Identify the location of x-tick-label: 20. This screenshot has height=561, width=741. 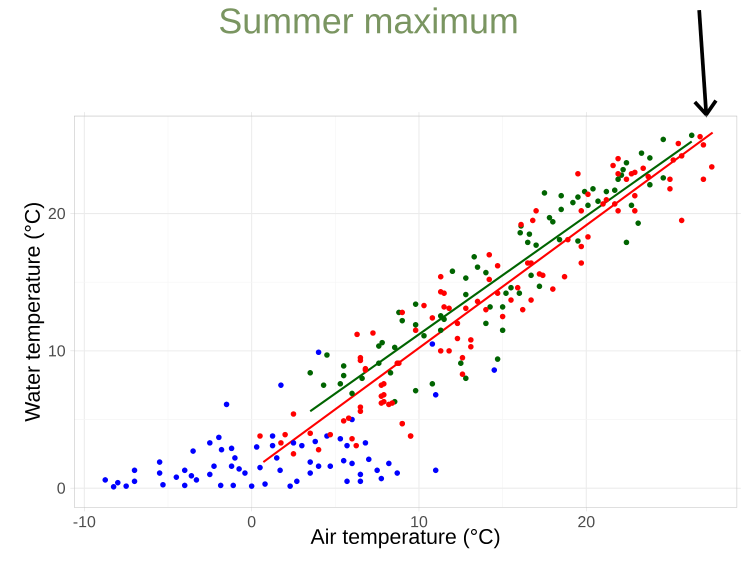
(586, 522).